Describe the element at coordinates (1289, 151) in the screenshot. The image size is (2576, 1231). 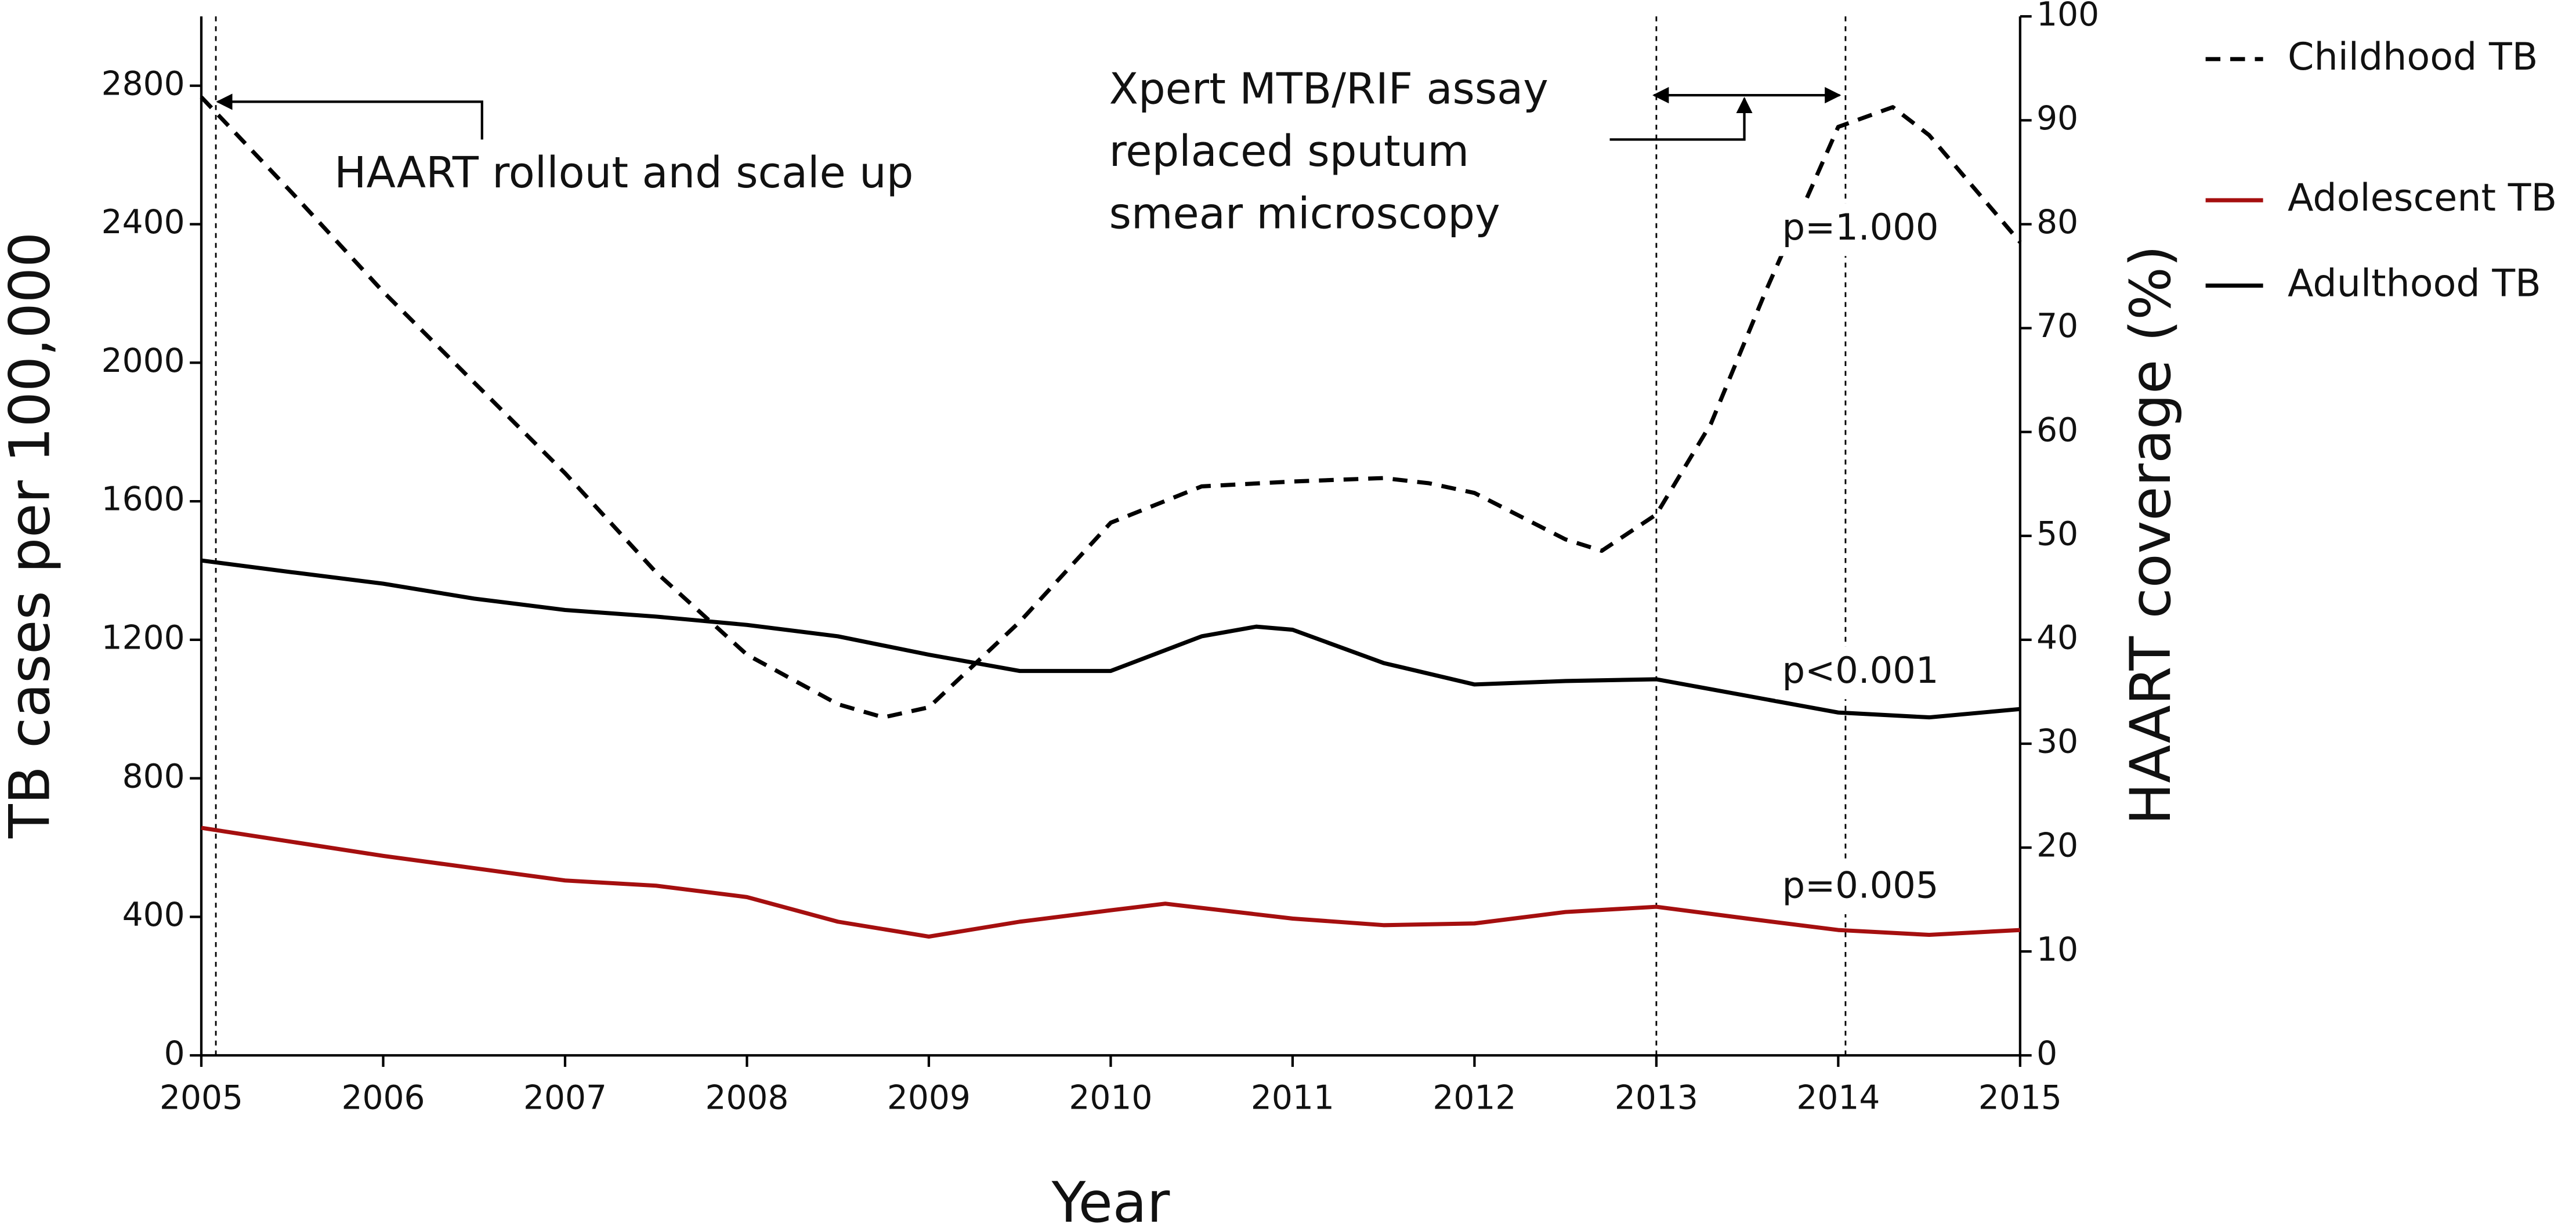
I see `xpert-annotation: replaced sputum` at that location.